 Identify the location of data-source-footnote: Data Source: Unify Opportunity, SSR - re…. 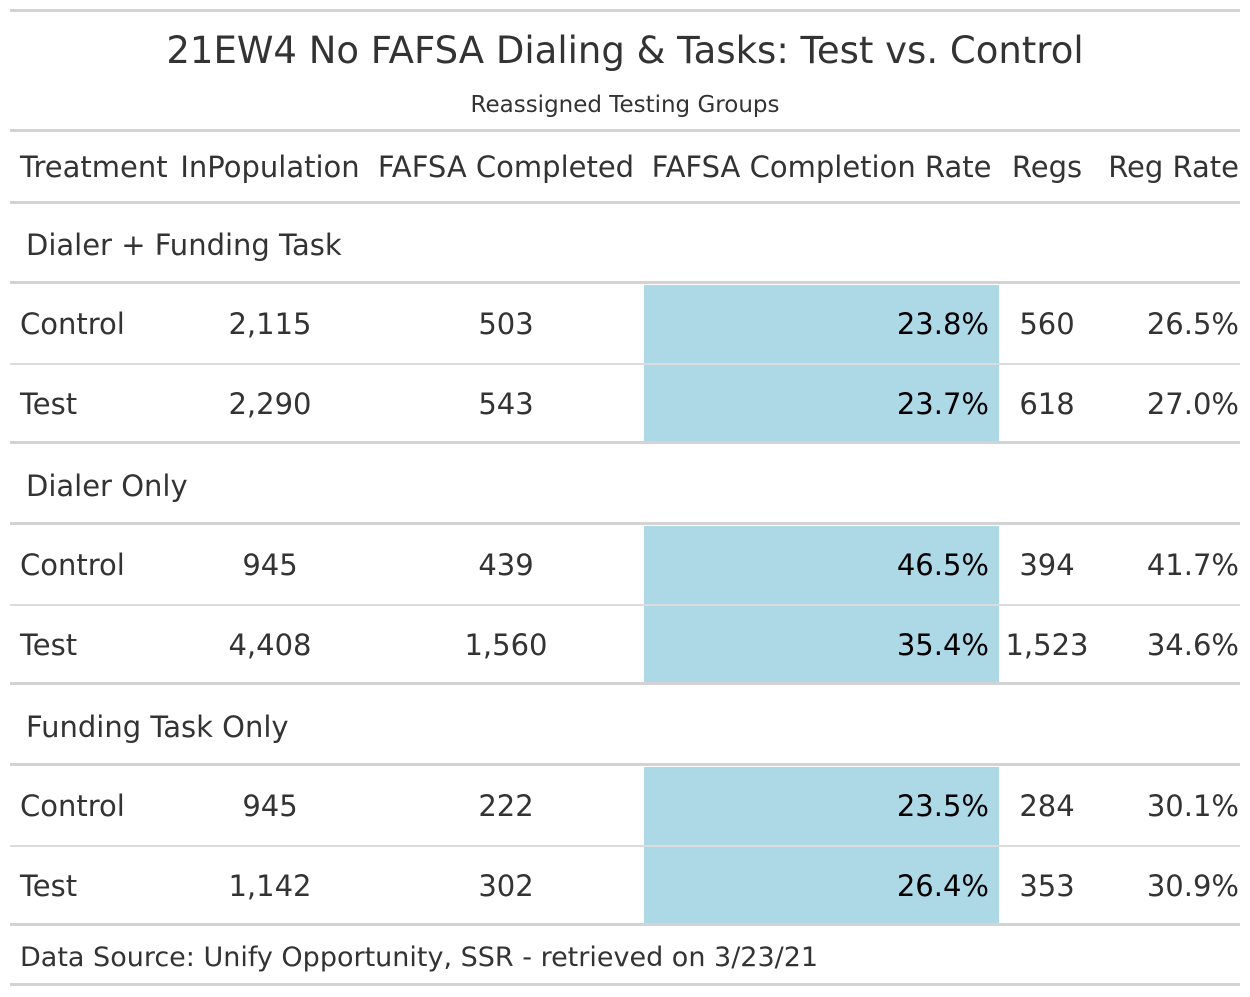
(419, 957).